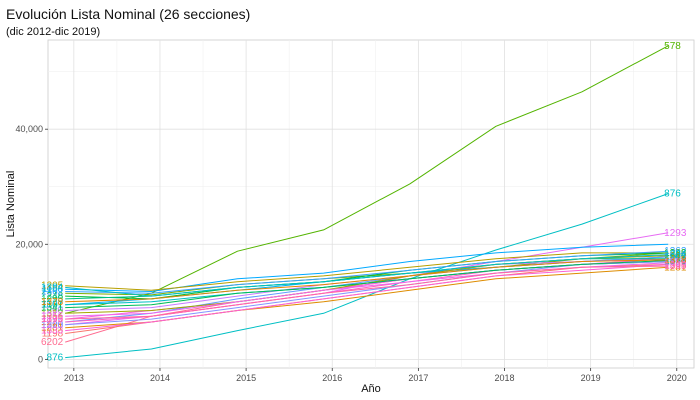 This screenshot has height=400, width=700. I want to click on series-label-start: 1341, so click(52, 308).